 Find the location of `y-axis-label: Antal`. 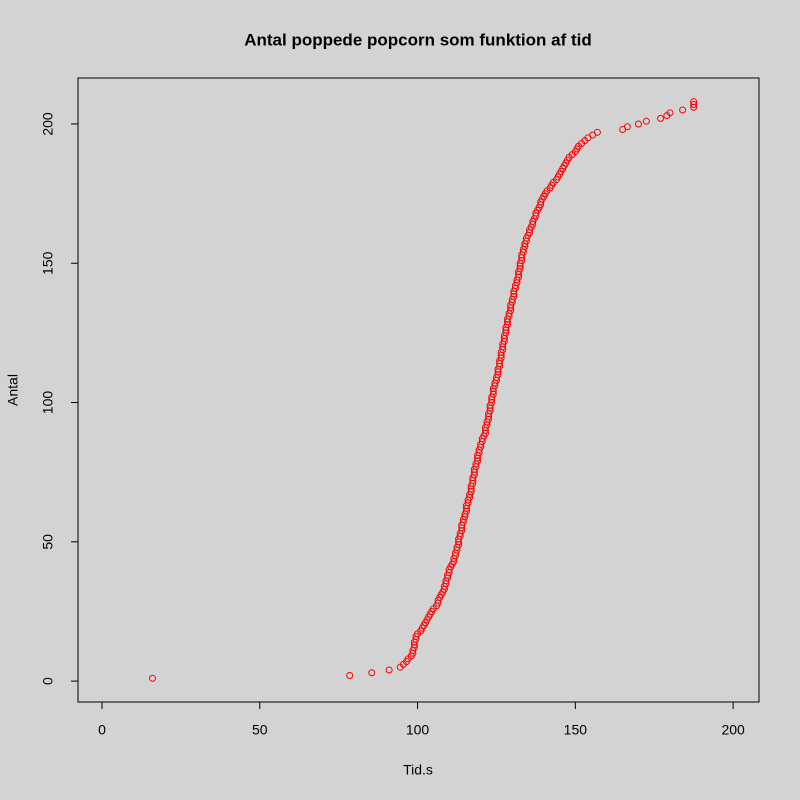

y-axis-label: Antal is located at coordinates (13, 390).